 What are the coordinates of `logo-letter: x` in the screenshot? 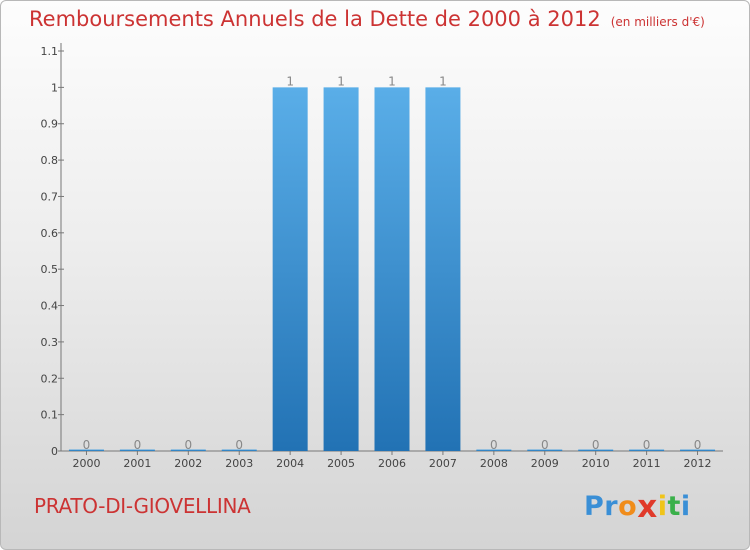 It's located at (647, 507).